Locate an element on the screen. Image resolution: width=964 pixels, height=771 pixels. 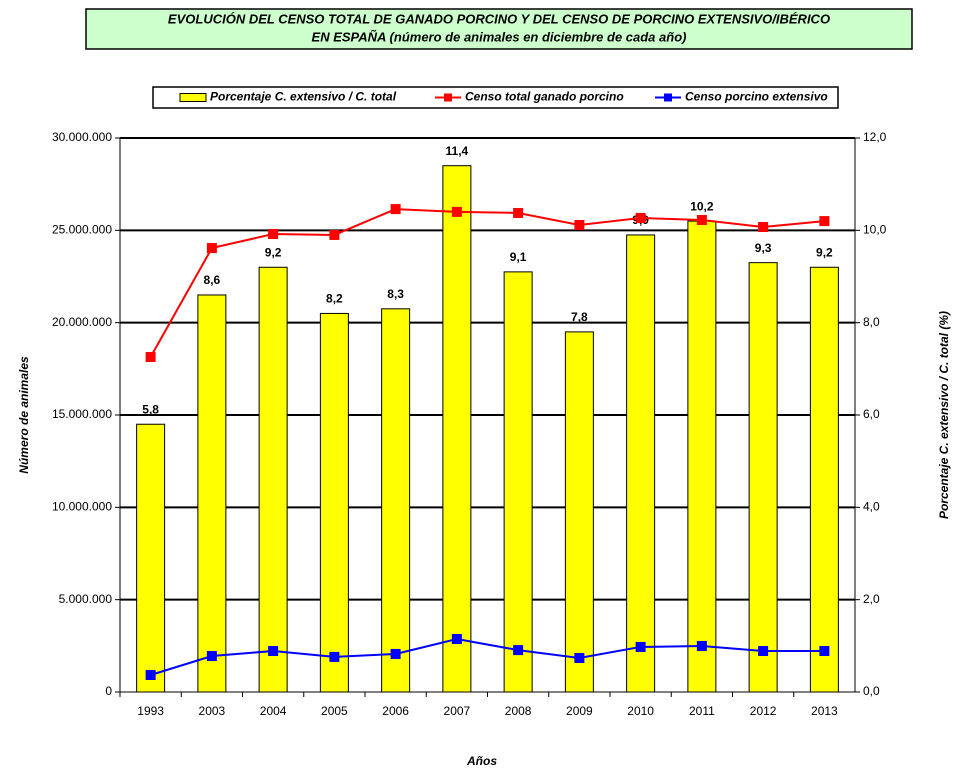
x-tick-label: 2008 is located at coordinates (518, 711).